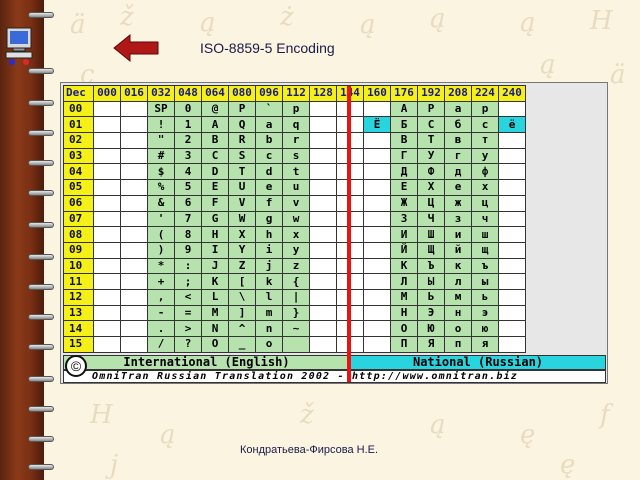 This screenshot has height=480, width=640. I want to click on table-cell: Н, so click(404, 313).